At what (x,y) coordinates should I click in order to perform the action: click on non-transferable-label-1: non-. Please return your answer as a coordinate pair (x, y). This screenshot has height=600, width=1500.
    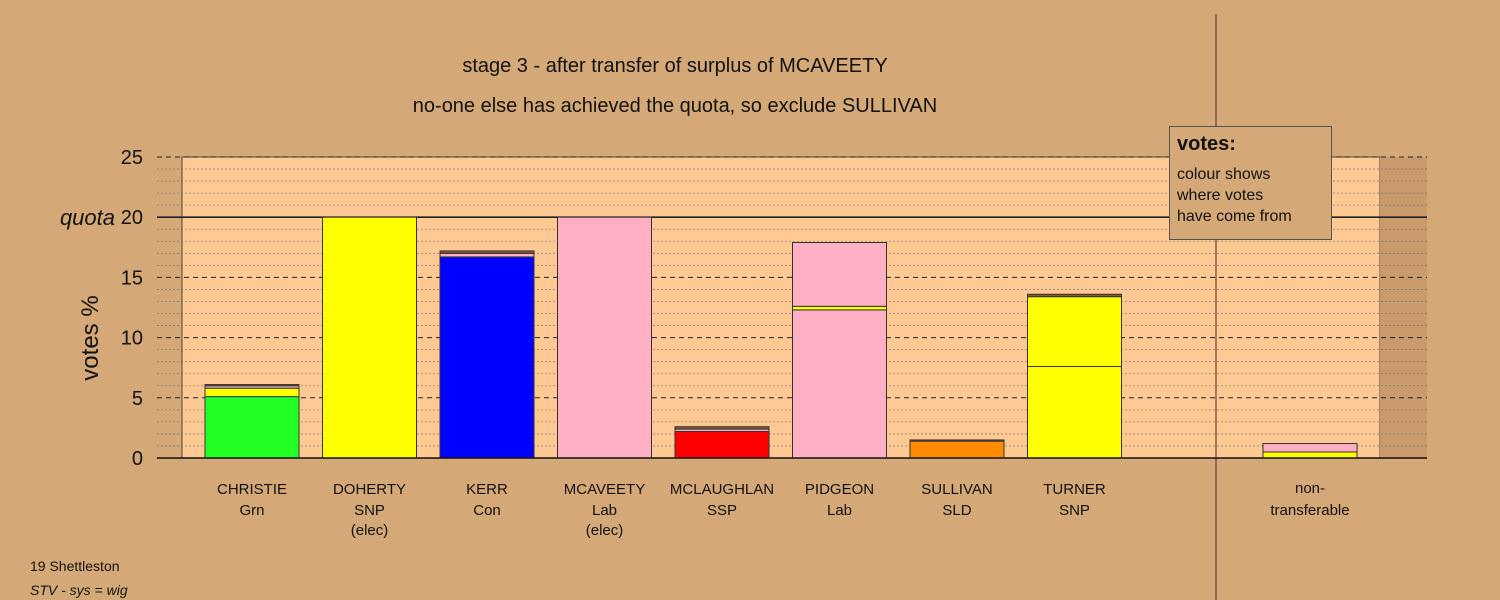
    Looking at the image, I should click on (1310, 488).